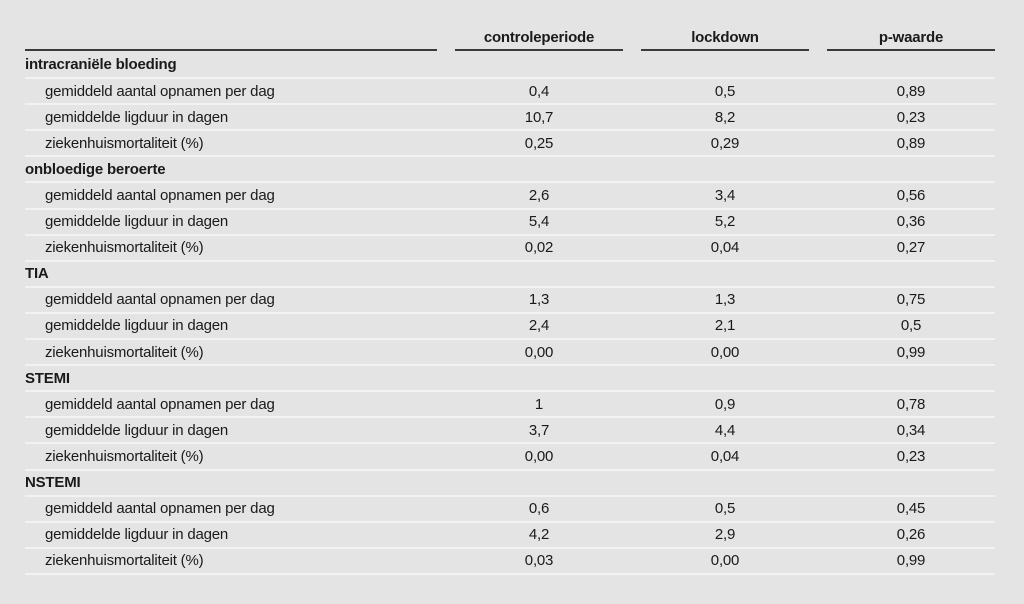  What do you see at coordinates (725, 143) in the screenshot?
I see `value-cell: 0,29` at bounding box center [725, 143].